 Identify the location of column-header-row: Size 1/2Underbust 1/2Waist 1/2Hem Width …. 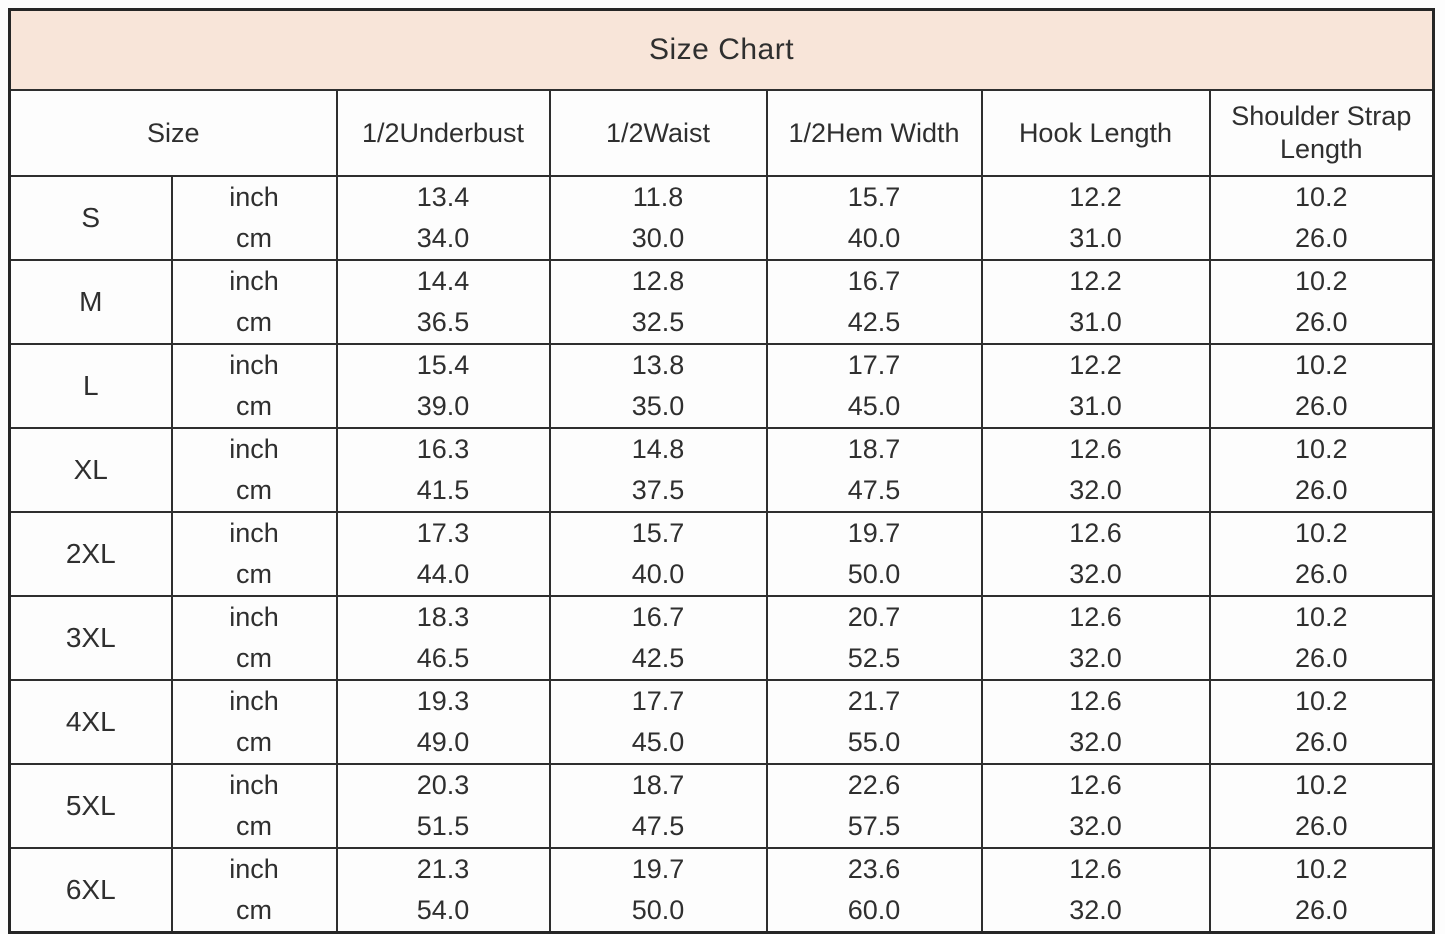
(721, 133).